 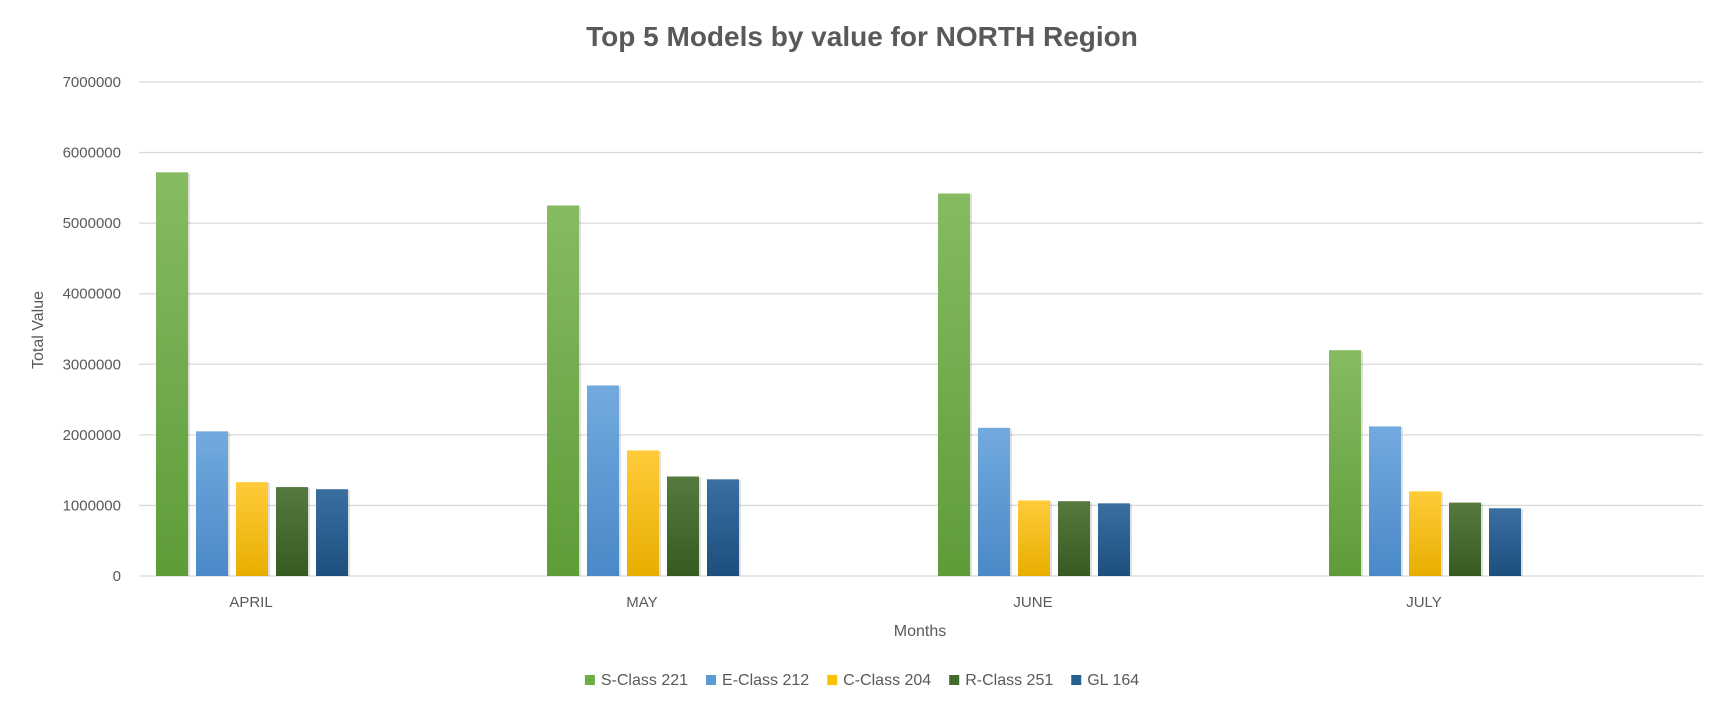 I want to click on y-tick-label: 2000000, so click(x=92, y=435).